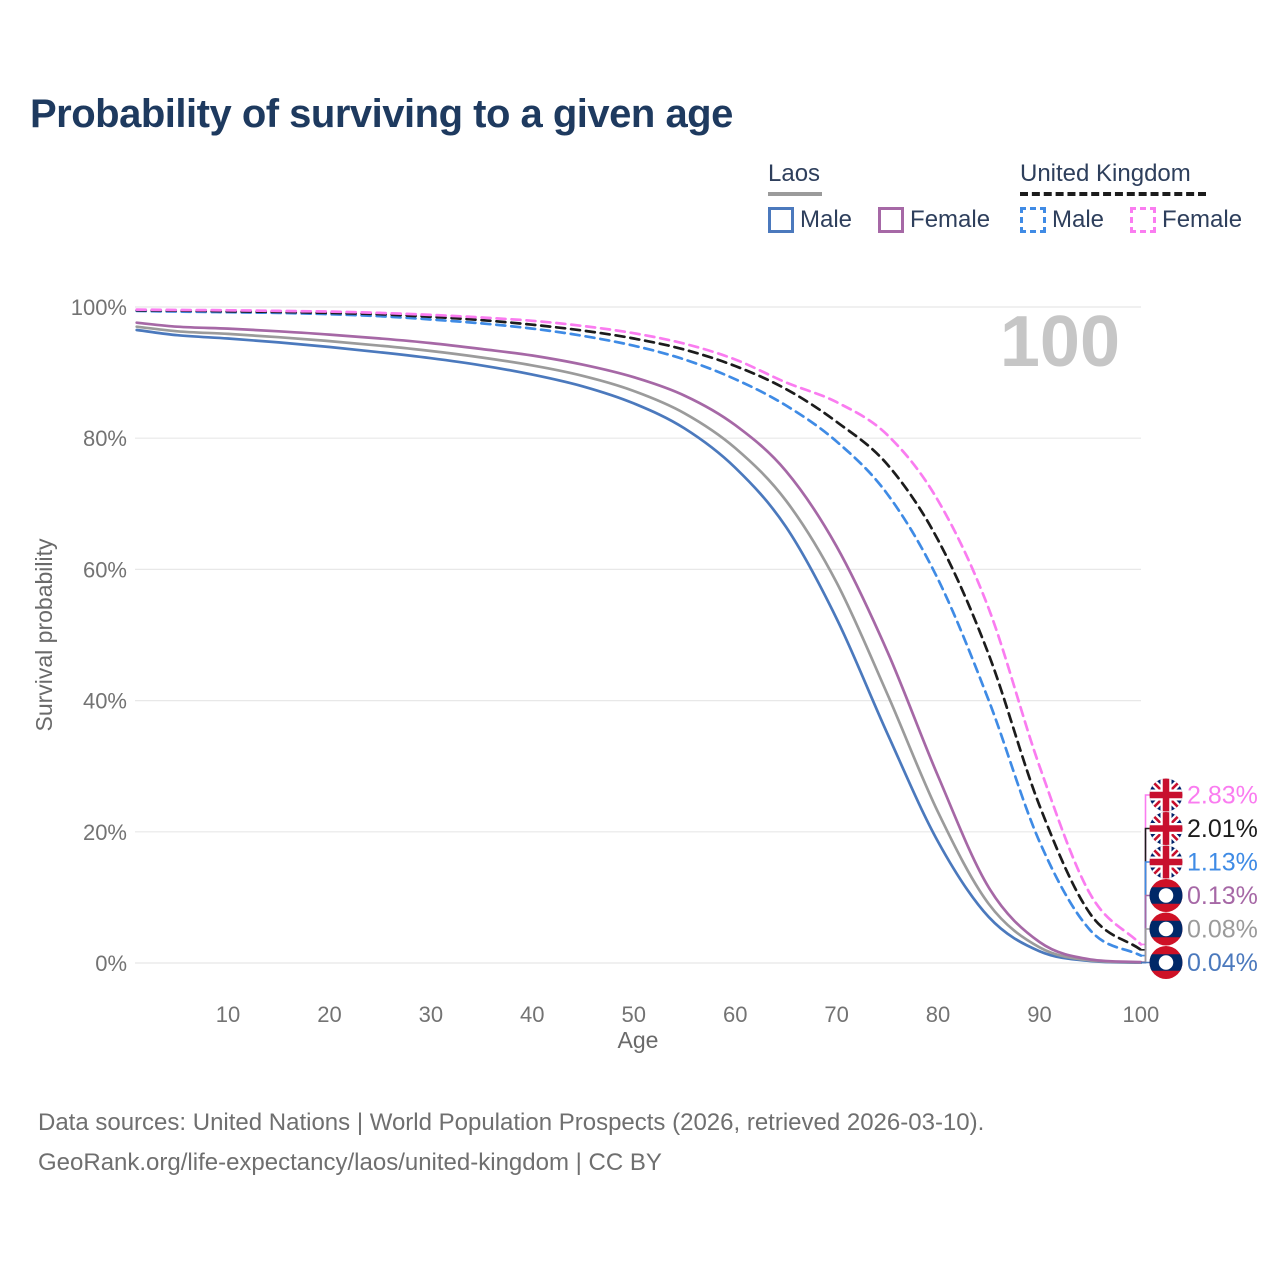 The width and height of the screenshot is (1280, 1280). What do you see at coordinates (44, 635) in the screenshot?
I see `y-axis-title: Survival probability` at bounding box center [44, 635].